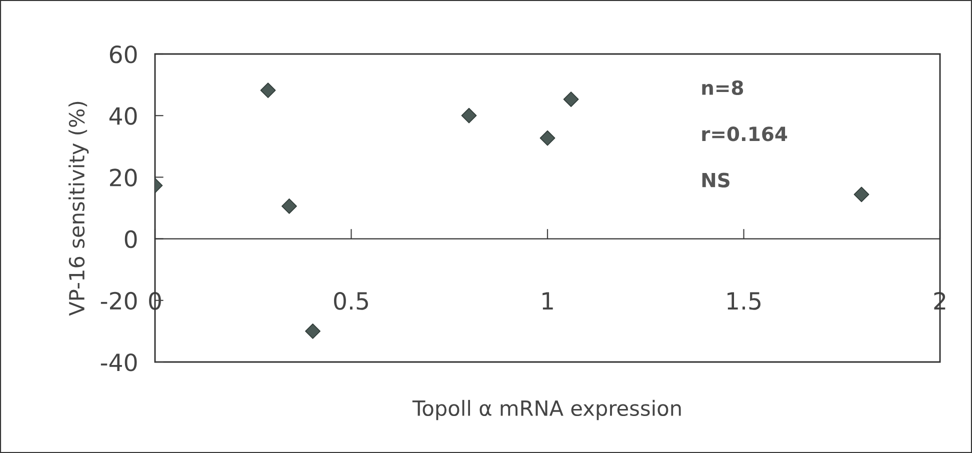 The height and width of the screenshot is (453, 972). I want to click on x-tick-label: 1, so click(547, 301).